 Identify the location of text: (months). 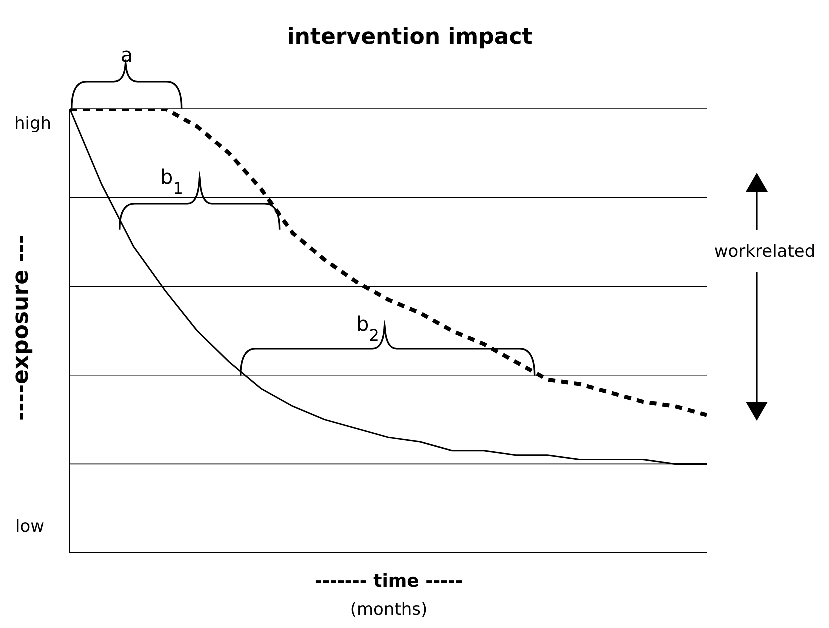
(389, 610).